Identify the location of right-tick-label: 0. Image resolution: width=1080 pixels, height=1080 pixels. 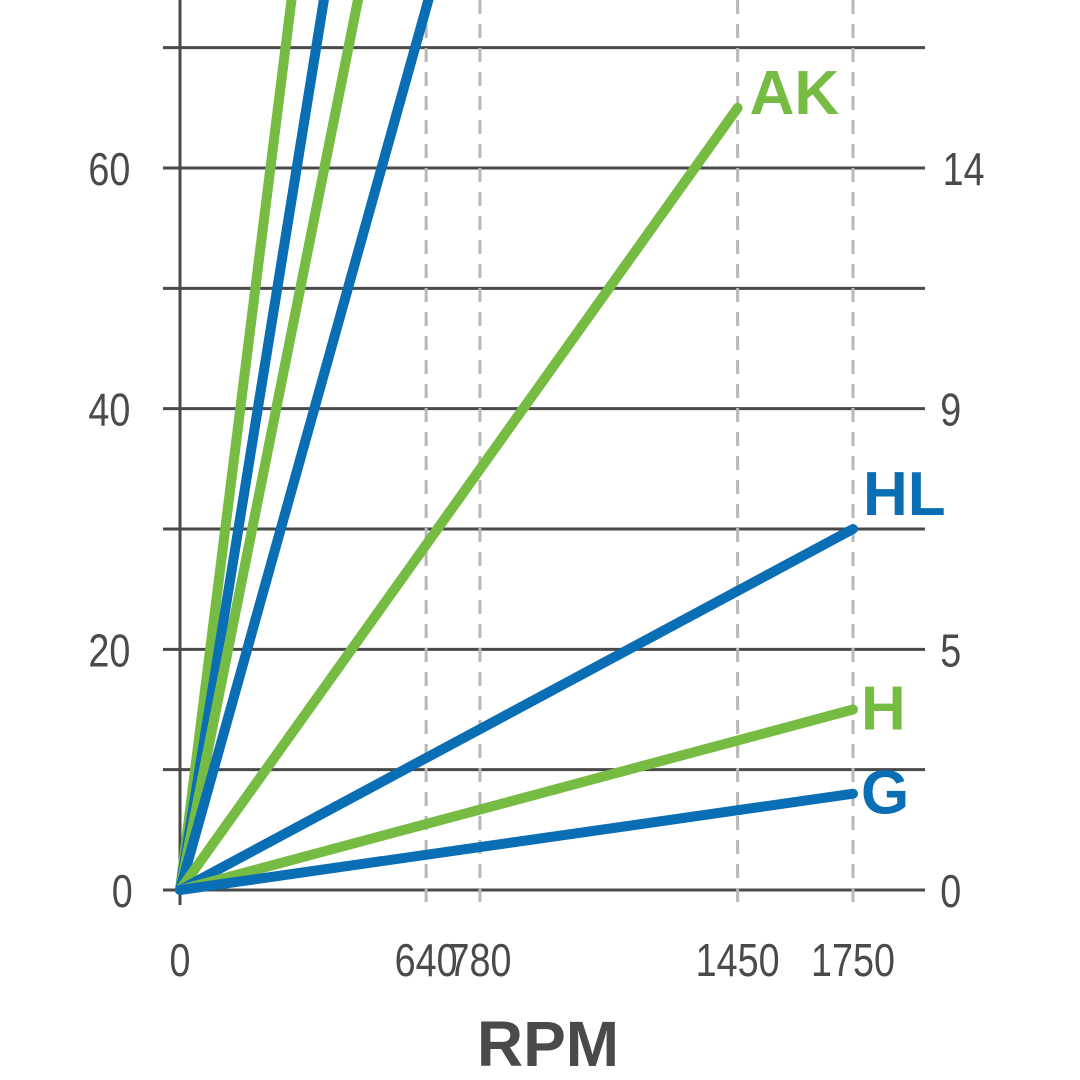
(950, 890).